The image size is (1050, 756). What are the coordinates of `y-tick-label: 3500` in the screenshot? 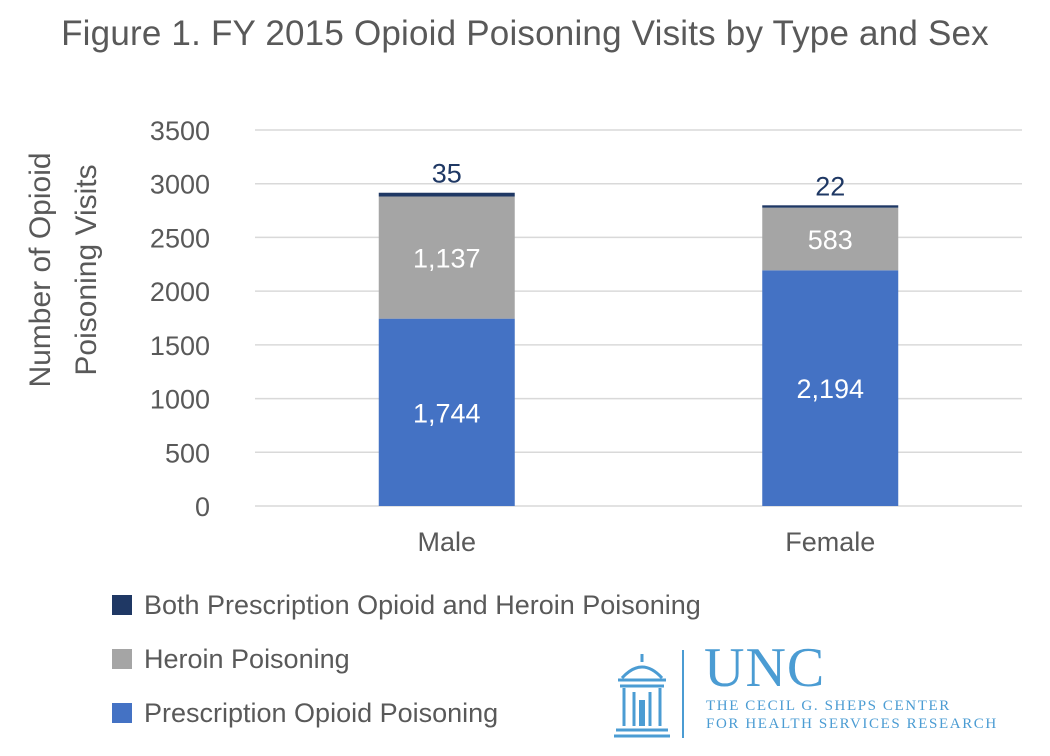 It's located at (180, 131).